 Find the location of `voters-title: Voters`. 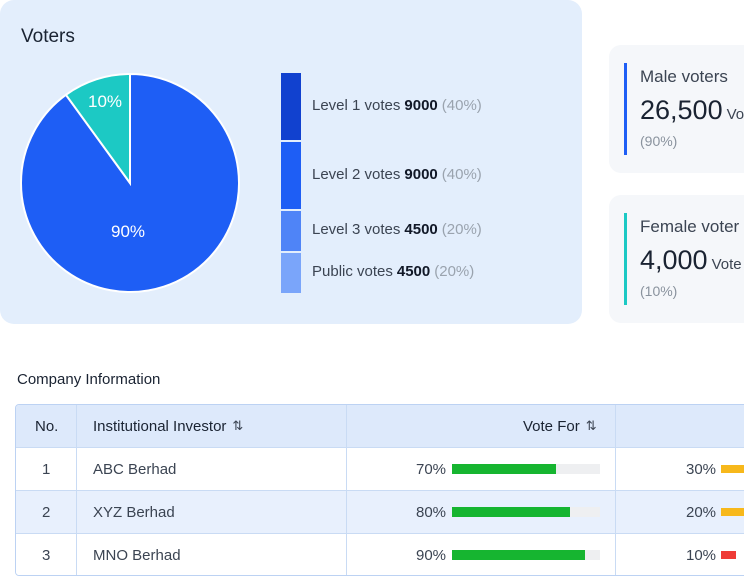

voters-title: Voters is located at coordinates (48, 36).